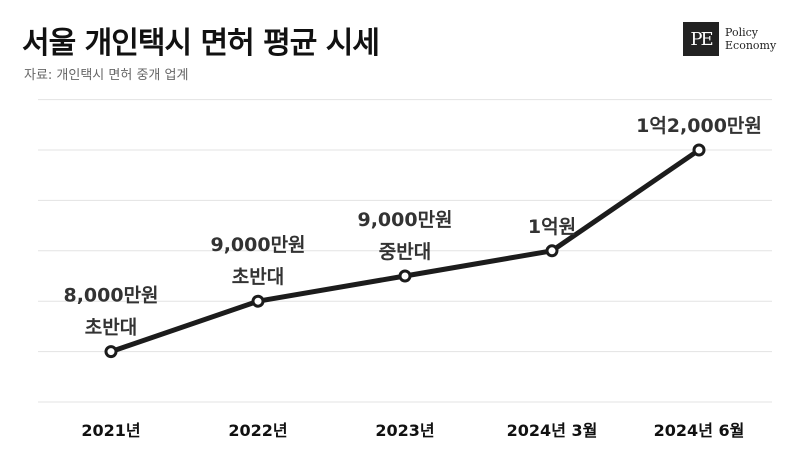 The image size is (800, 450). I want to click on data-label: 8,000만원, so click(110, 296).